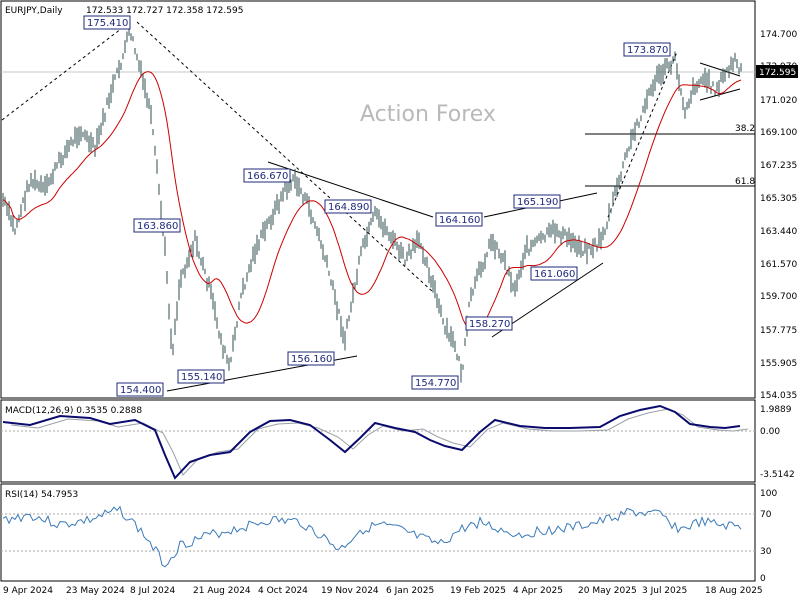  What do you see at coordinates (777, 442) in the screenshot?
I see `macd-y-axis: 1.9889 0.00 -3.5142` at bounding box center [777, 442].